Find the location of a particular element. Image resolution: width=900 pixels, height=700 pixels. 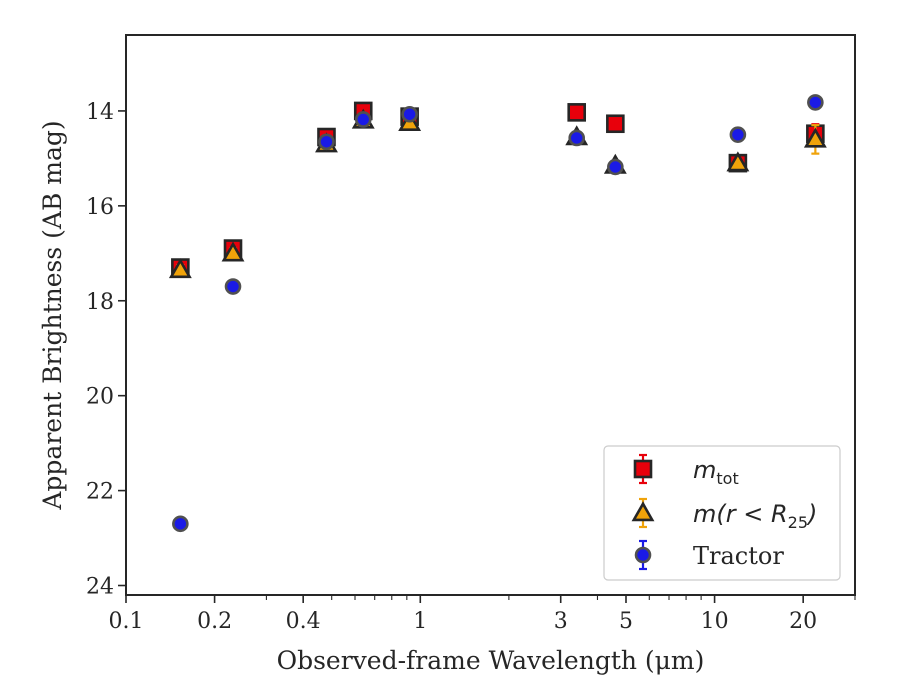

x-tick-label: 1 is located at coordinates (420, 621).